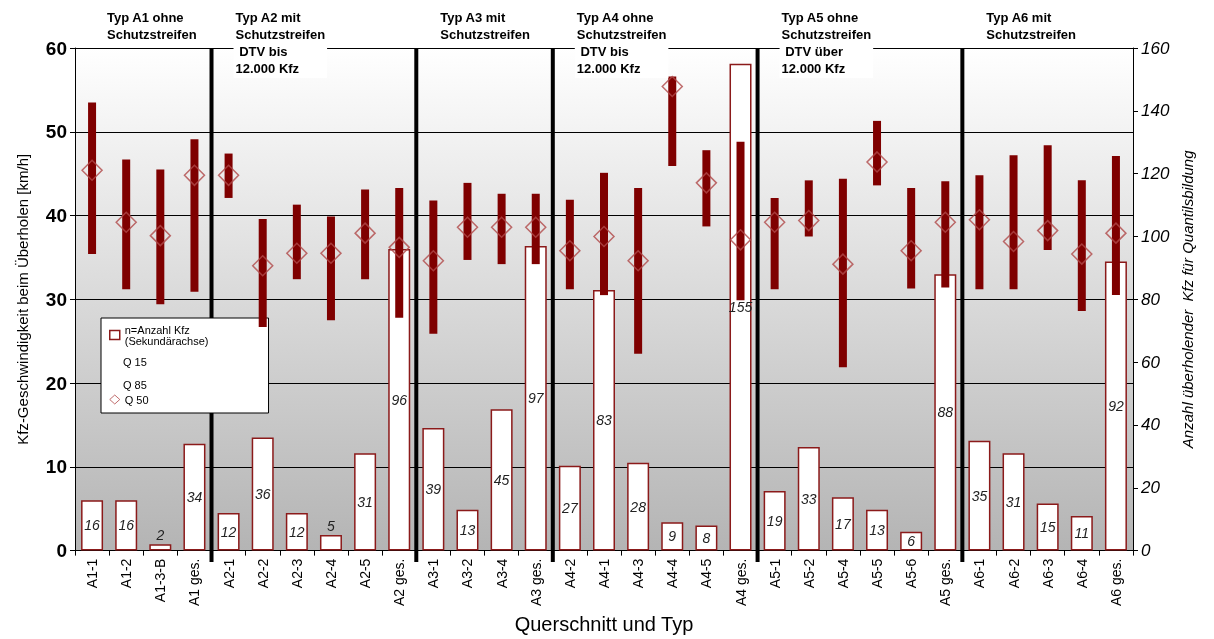 Image resolution: width=1214 pixels, height=639 pixels. What do you see at coordinates (467, 573) in the screenshot?
I see `x-tick-label: A3-2` at bounding box center [467, 573].